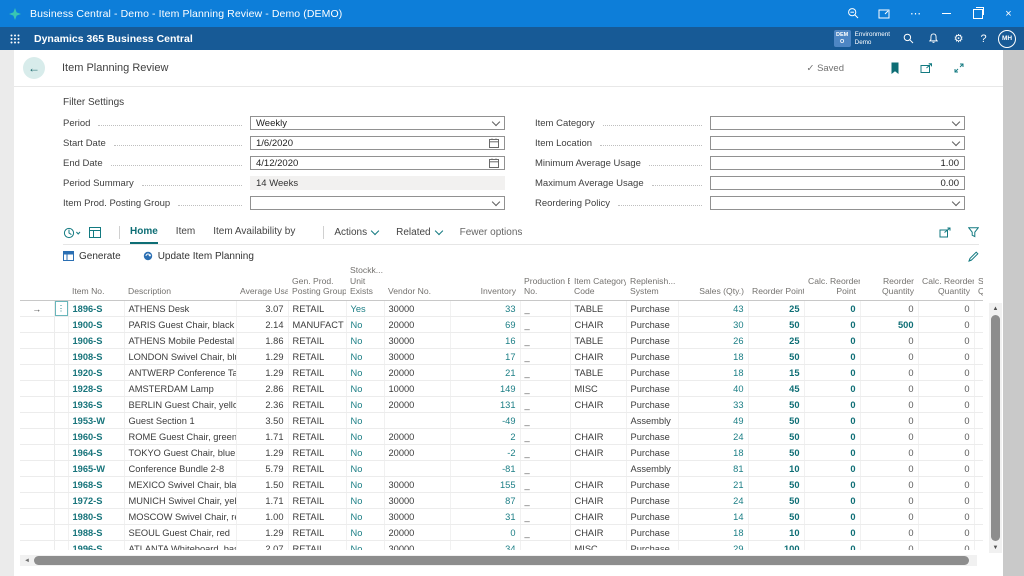 The height and width of the screenshot is (576, 1024). What do you see at coordinates (983, 38) in the screenshot?
I see `help-button: ?` at bounding box center [983, 38].